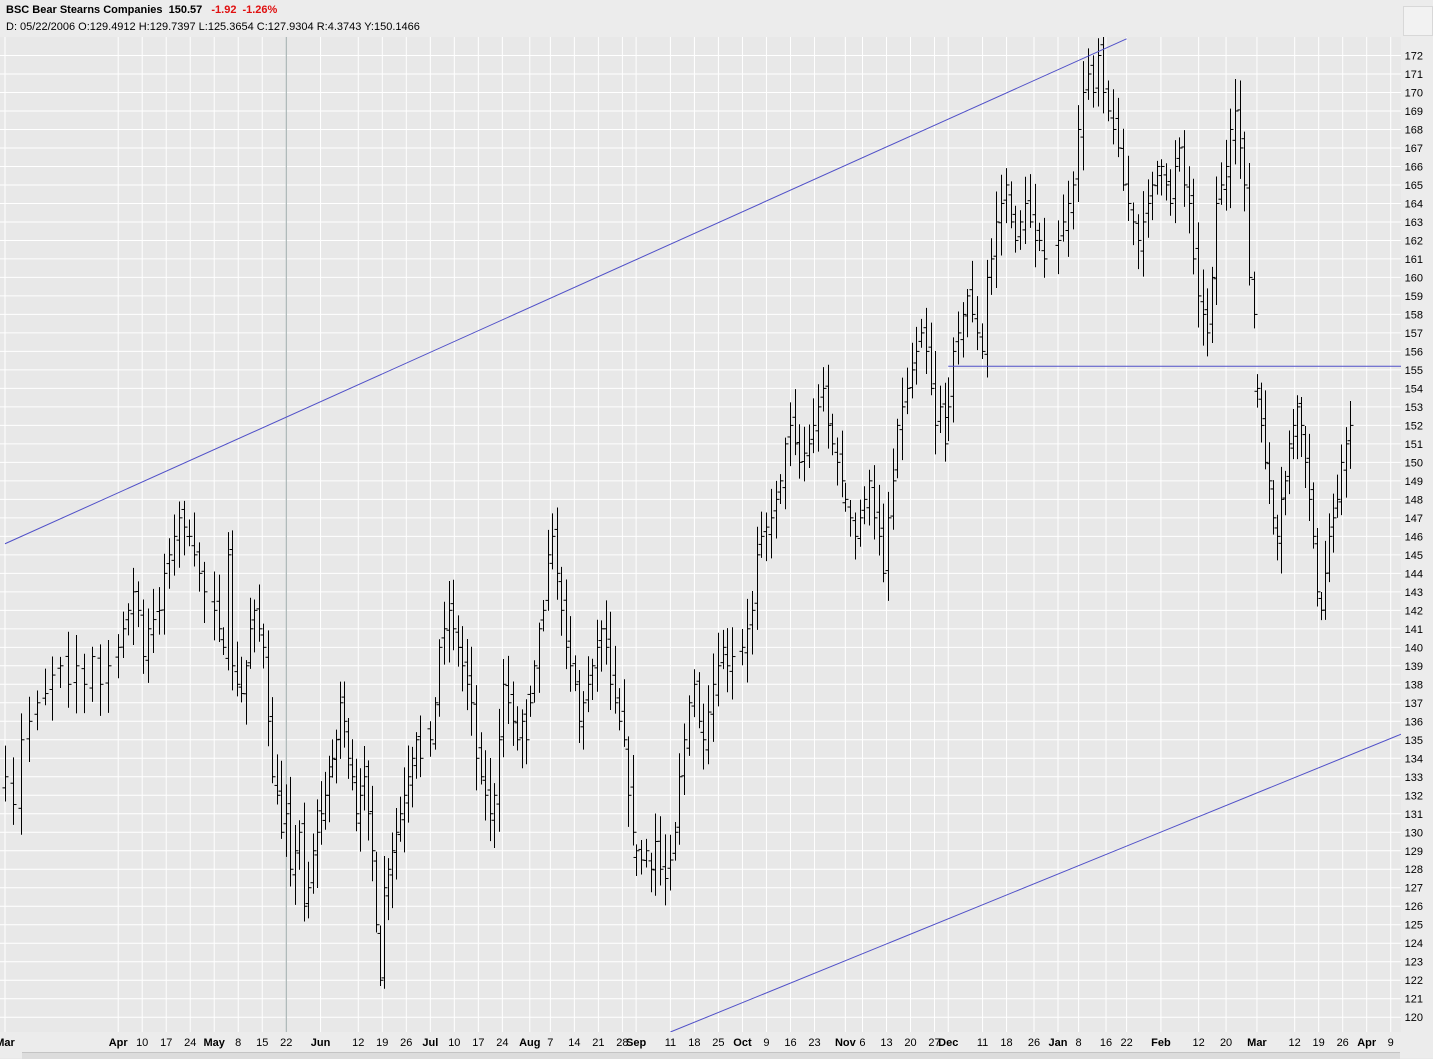 This screenshot has width=1433, height=1059. I want to click on y-tick-label: 124, so click(1414, 944).